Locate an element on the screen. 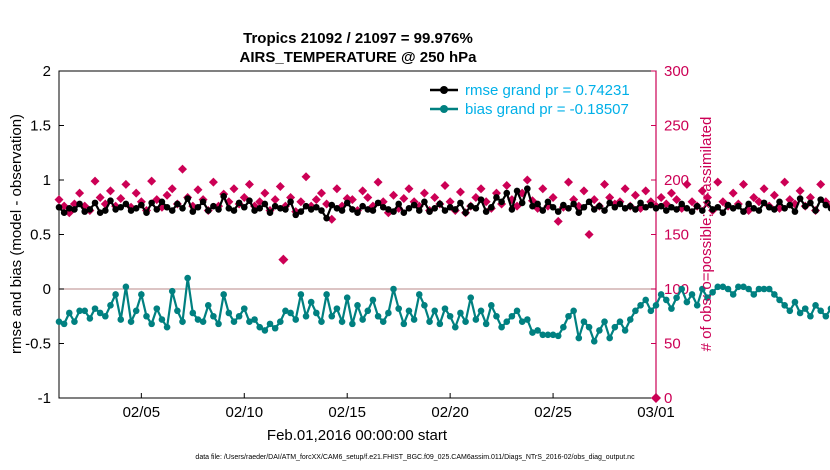 The width and height of the screenshot is (830, 470). x-tick-label: 02/25 is located at coordinates (553, 412).